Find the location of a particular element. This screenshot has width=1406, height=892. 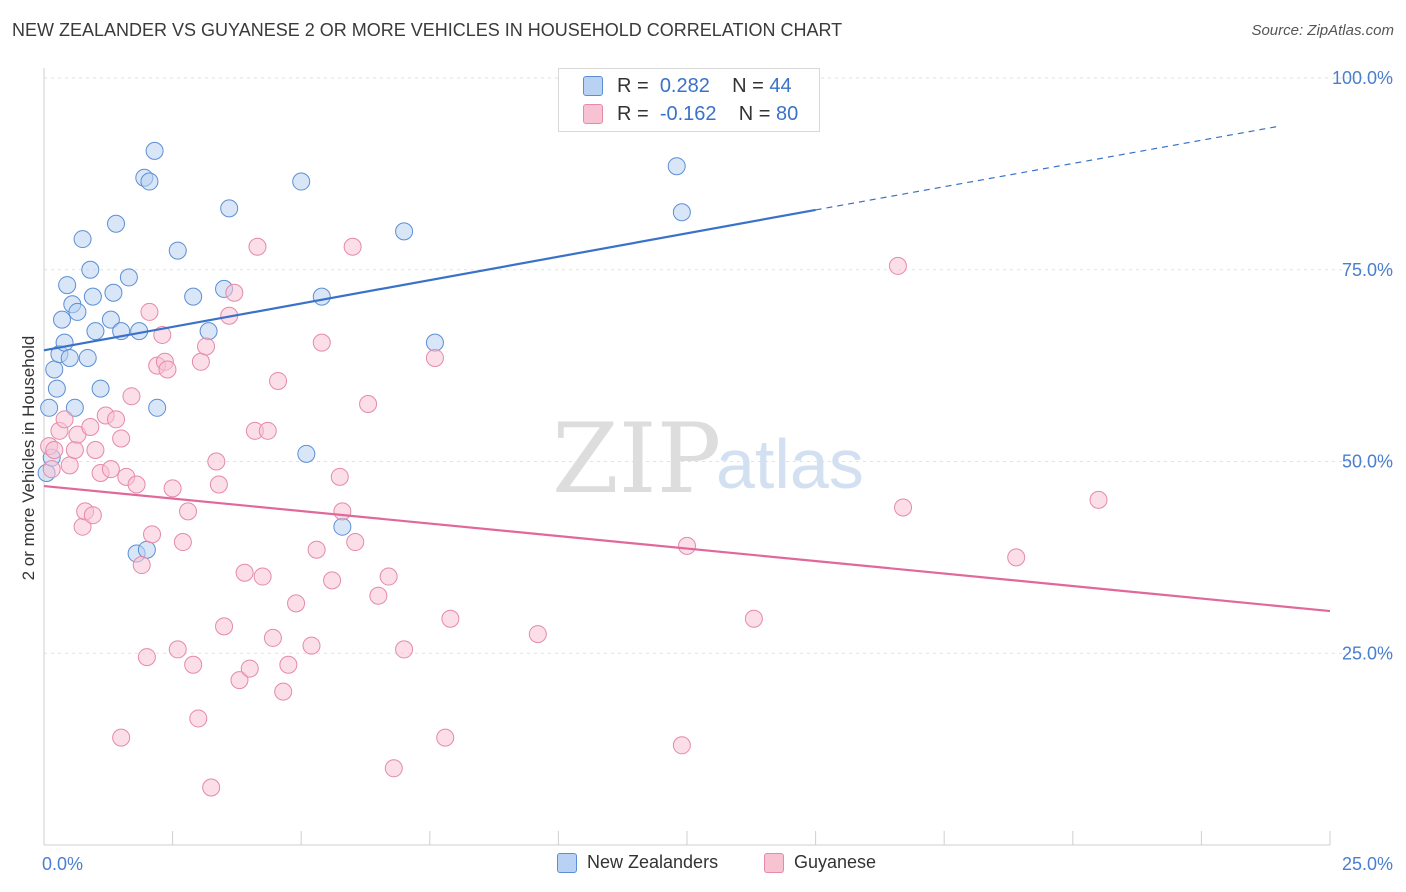

y-tick-label: 50.0% is located at coordinates (1367, 462).